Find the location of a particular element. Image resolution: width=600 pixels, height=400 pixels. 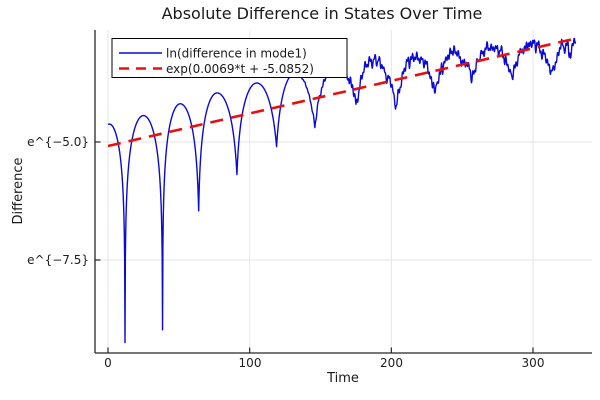

y-tick-label-e-5: e^{−5.0} is located at coordinates (58, 142).